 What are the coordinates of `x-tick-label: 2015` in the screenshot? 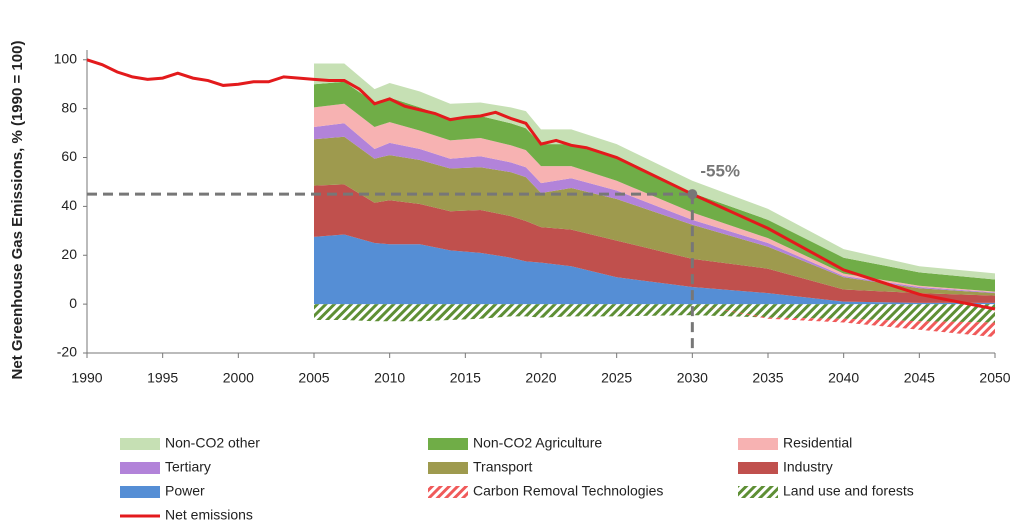 It's located at (465, 378).